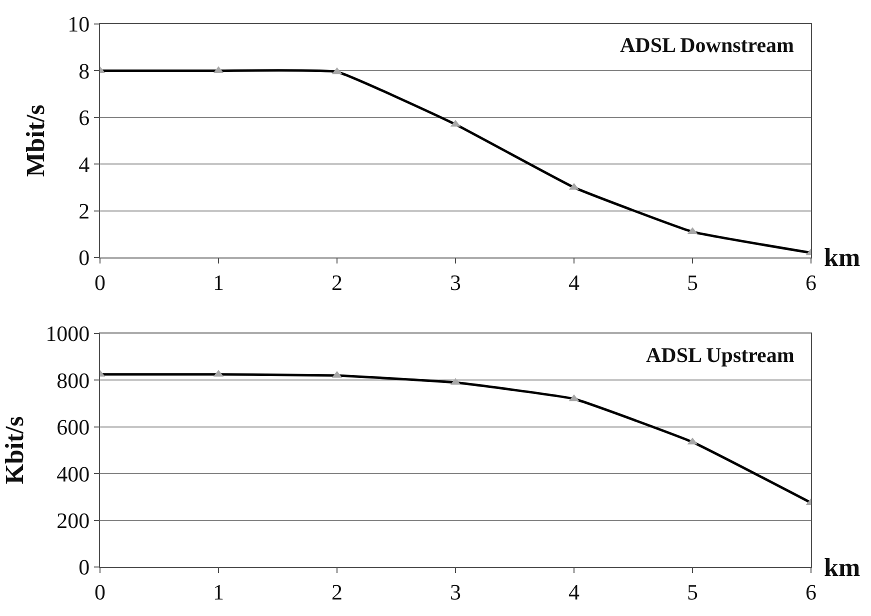  What do you see at coordinates (84, 71) in the screenshot?
I see `y-tick-label: 8` at bounding box center [84, 71].